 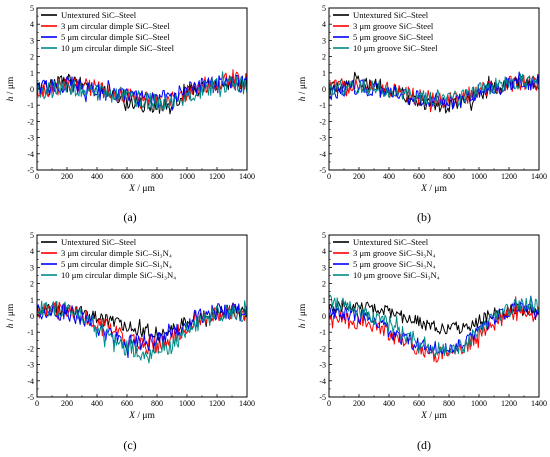 What do you see at coordinates (129, 217) in the screenshot?
I see `panel-label: (a)` at bounding box center [129, 217].